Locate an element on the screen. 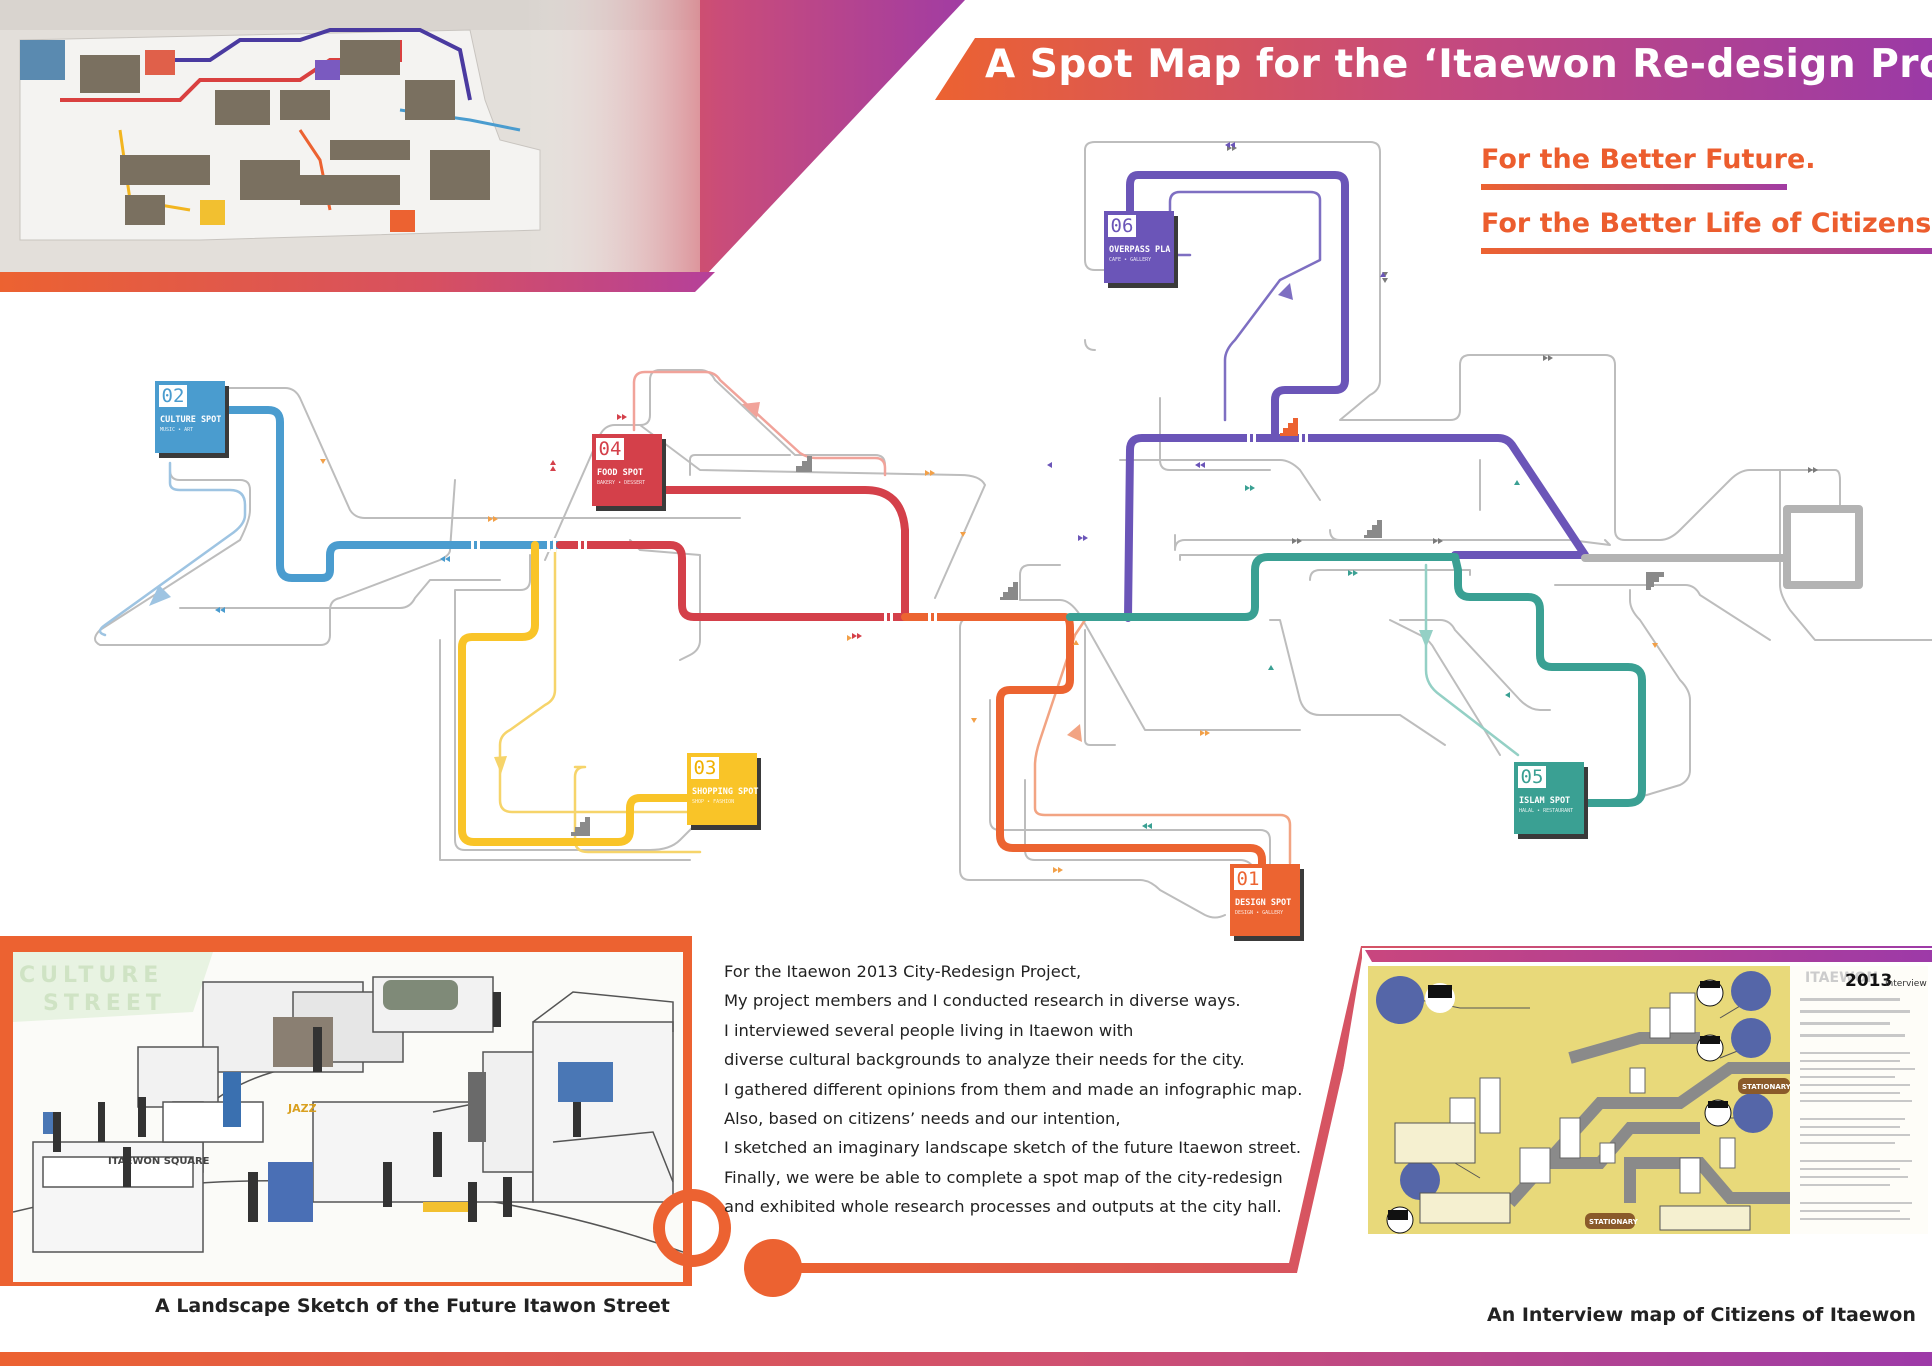 The width and height of the screenshot is (1932, 1366). purple-route-line is located at coordinates (1356, 396).